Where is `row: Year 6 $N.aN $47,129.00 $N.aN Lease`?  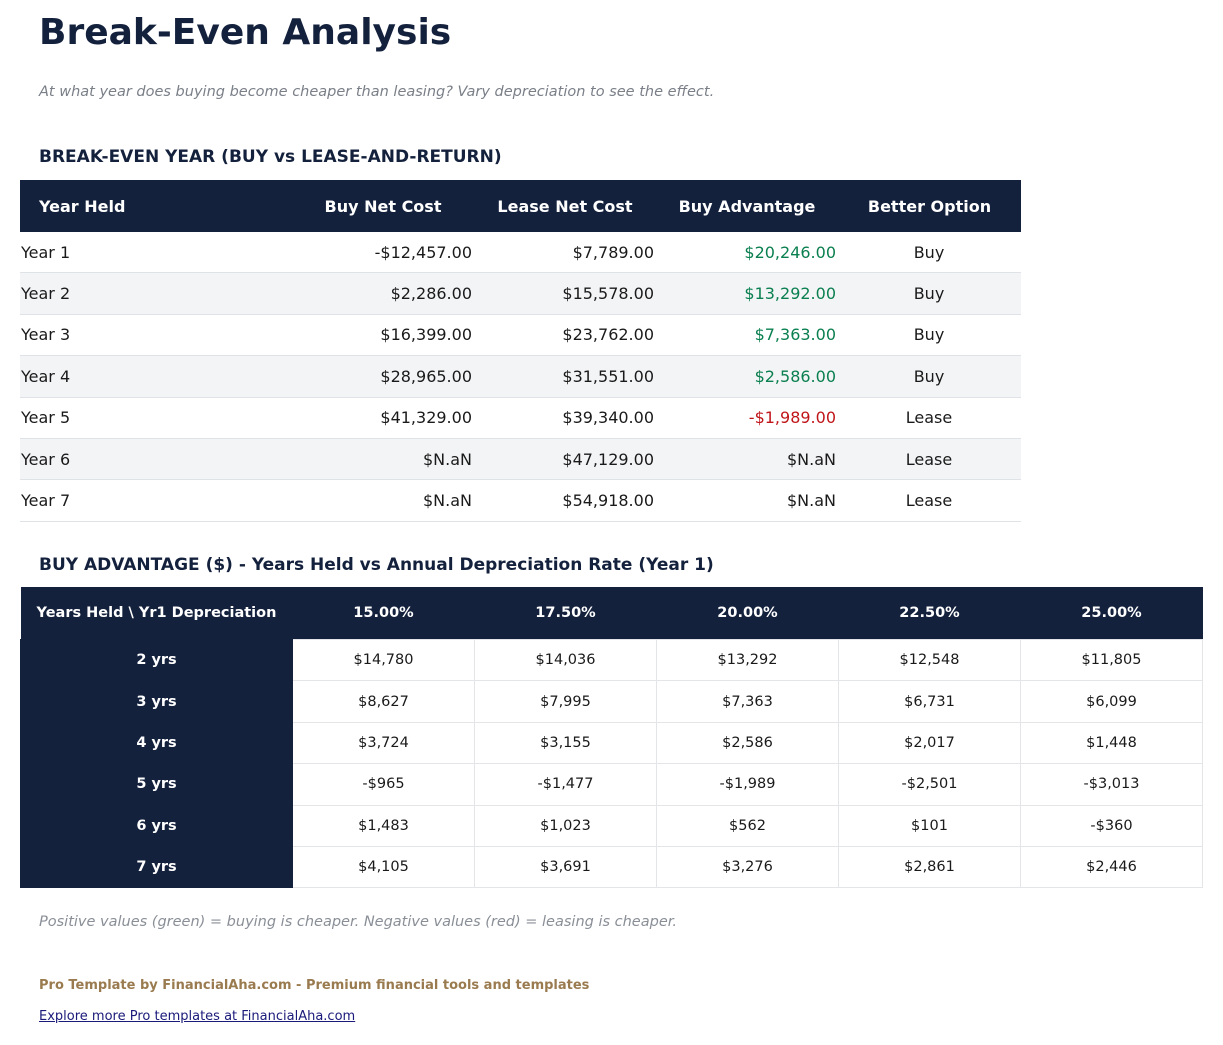
row: Year 6 $N.aN $47,129.00 $N.aN Lease is located at coordinates (520, 459).